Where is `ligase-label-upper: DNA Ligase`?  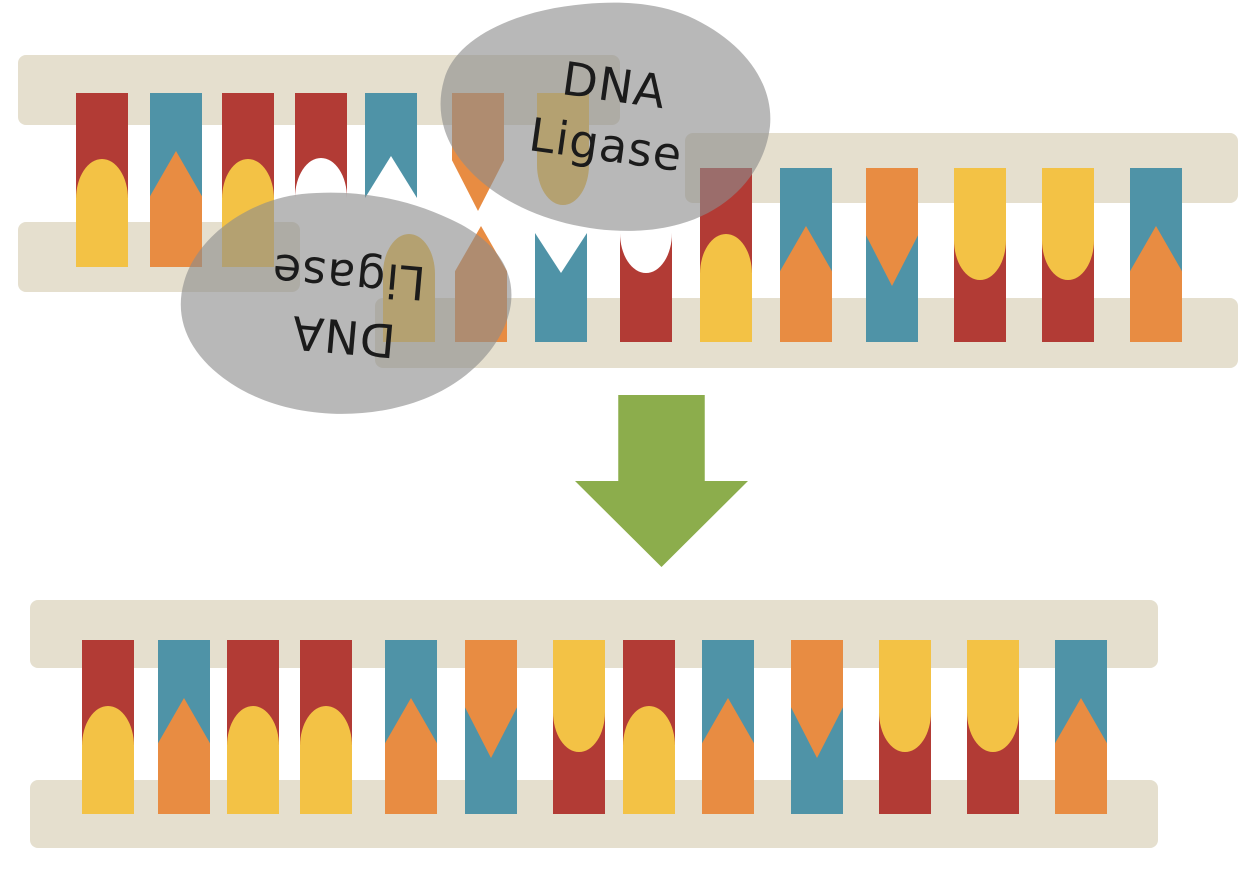
ligase-label-upper: DNA Ligase is located at coordinates (610, 115).